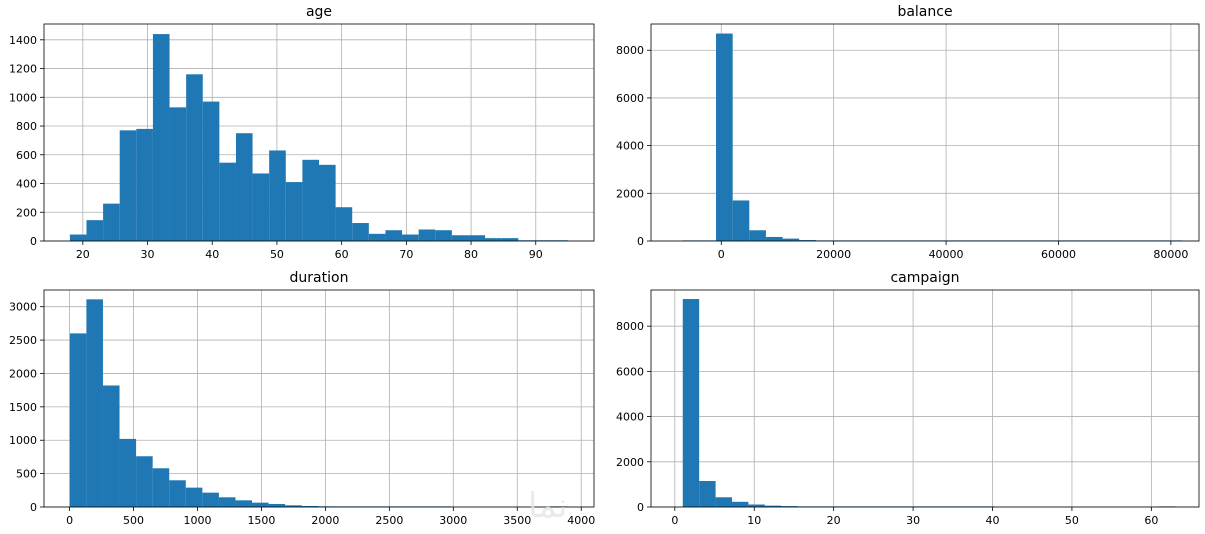 This screenshot has height=534, width=1205. I want to click on x-tick-label: 3500, so click(517, 520).